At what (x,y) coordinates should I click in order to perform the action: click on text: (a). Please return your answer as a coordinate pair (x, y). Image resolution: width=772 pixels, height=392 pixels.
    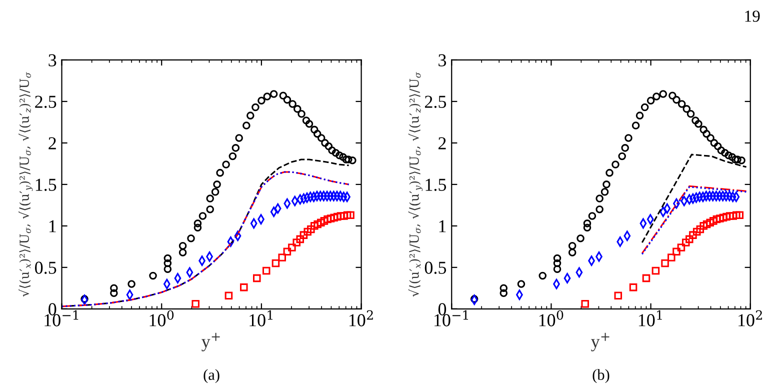
    Looking at the image, I should click on (212, 376).